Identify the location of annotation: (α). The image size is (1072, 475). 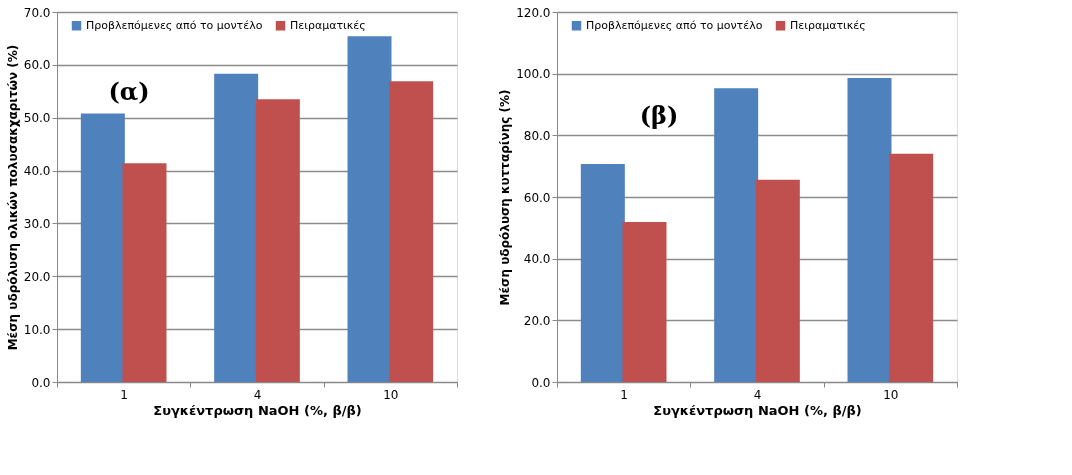
(129, 92).